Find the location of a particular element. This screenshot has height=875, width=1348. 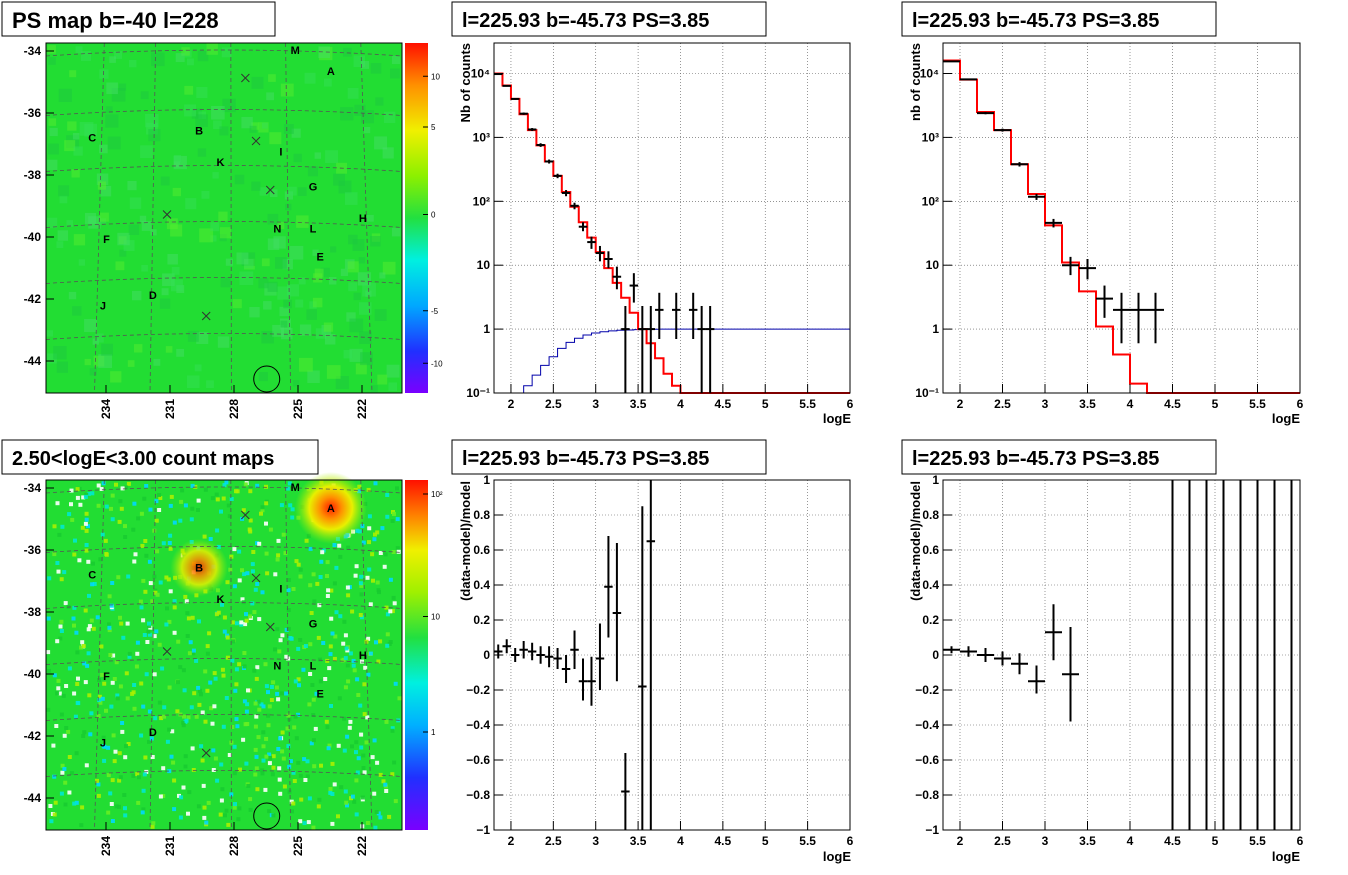

colorbar is located at coordinates (416, 218).